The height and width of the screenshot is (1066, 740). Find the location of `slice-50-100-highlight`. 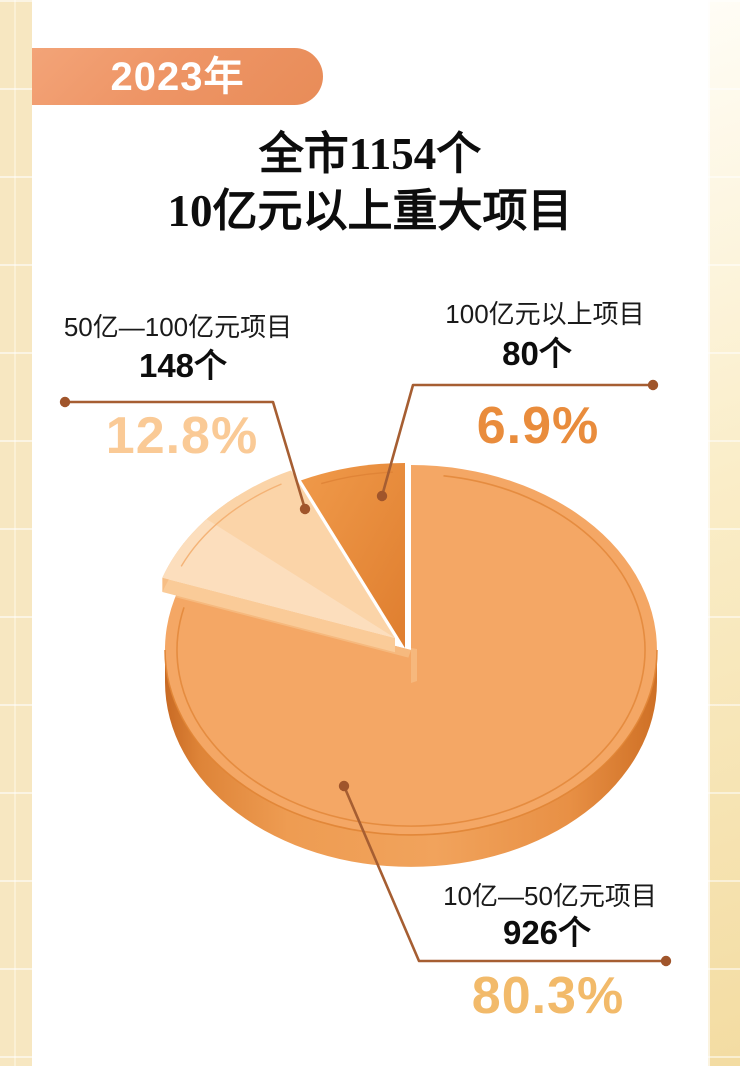

slice-50-100-highlight is located at coordinates (278, 578).